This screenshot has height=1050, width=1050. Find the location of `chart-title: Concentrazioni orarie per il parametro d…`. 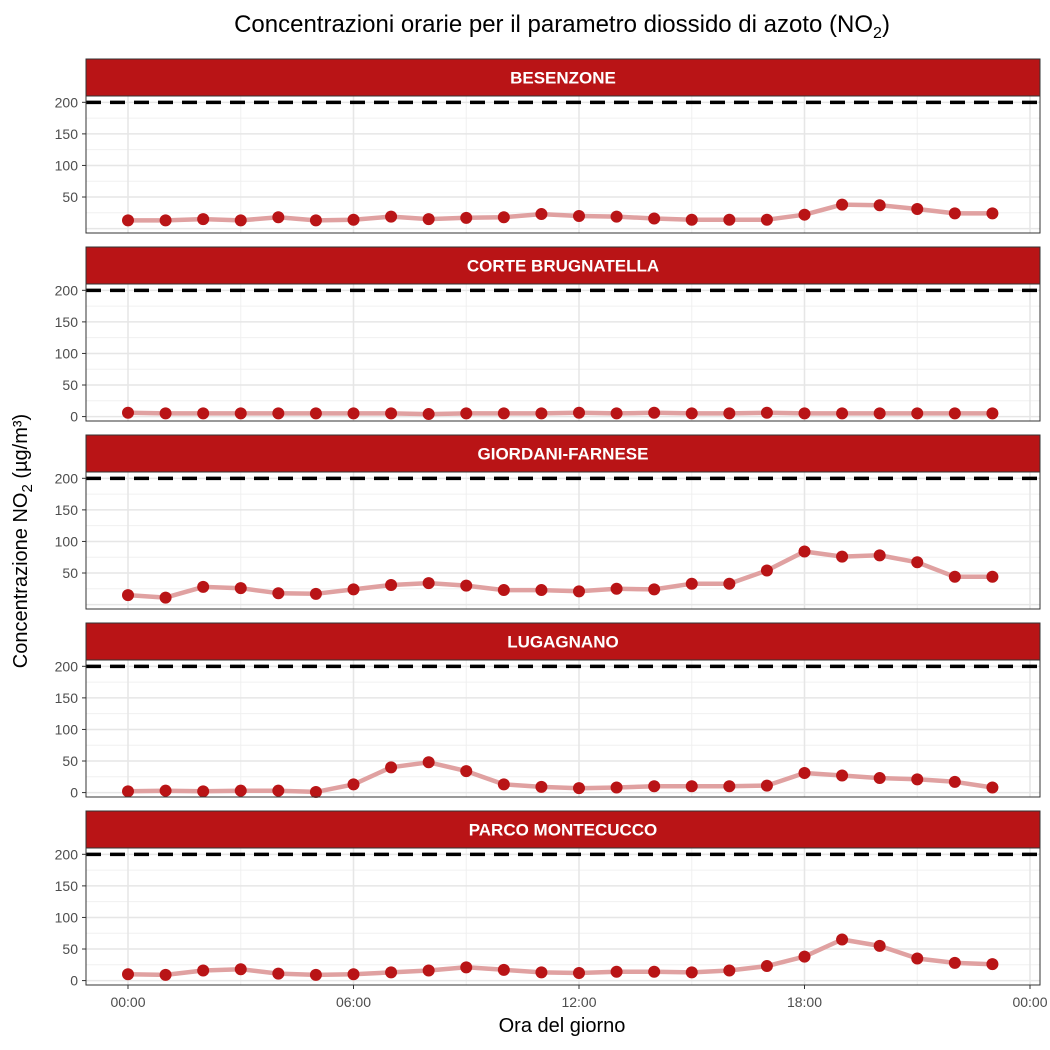

chart-title: Concentrazioni orarie per il parametro d… is located at coordinates (562, 26).